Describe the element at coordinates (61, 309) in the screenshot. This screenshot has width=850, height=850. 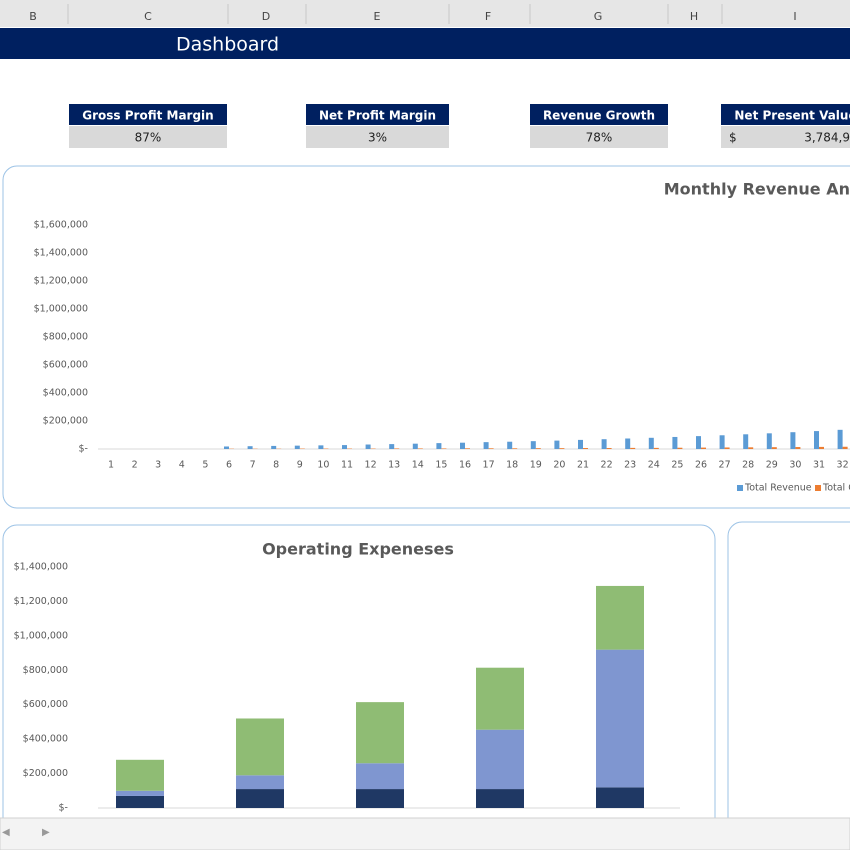
I see `y-tick-label: $1,000,000` at that location.